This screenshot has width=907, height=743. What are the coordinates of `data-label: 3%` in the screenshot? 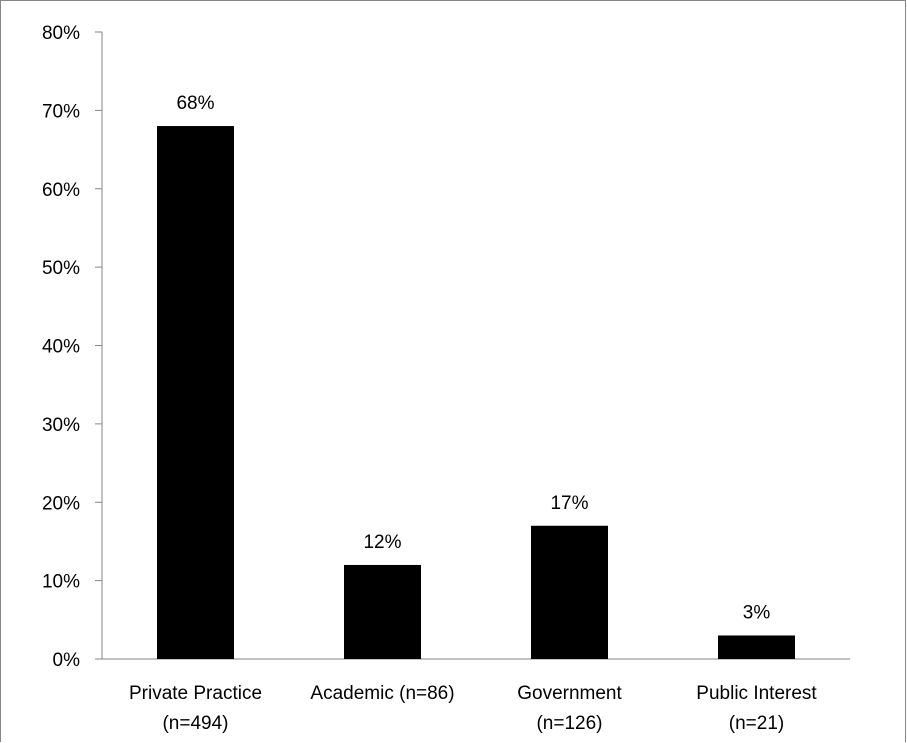 It's located at (757, 612).